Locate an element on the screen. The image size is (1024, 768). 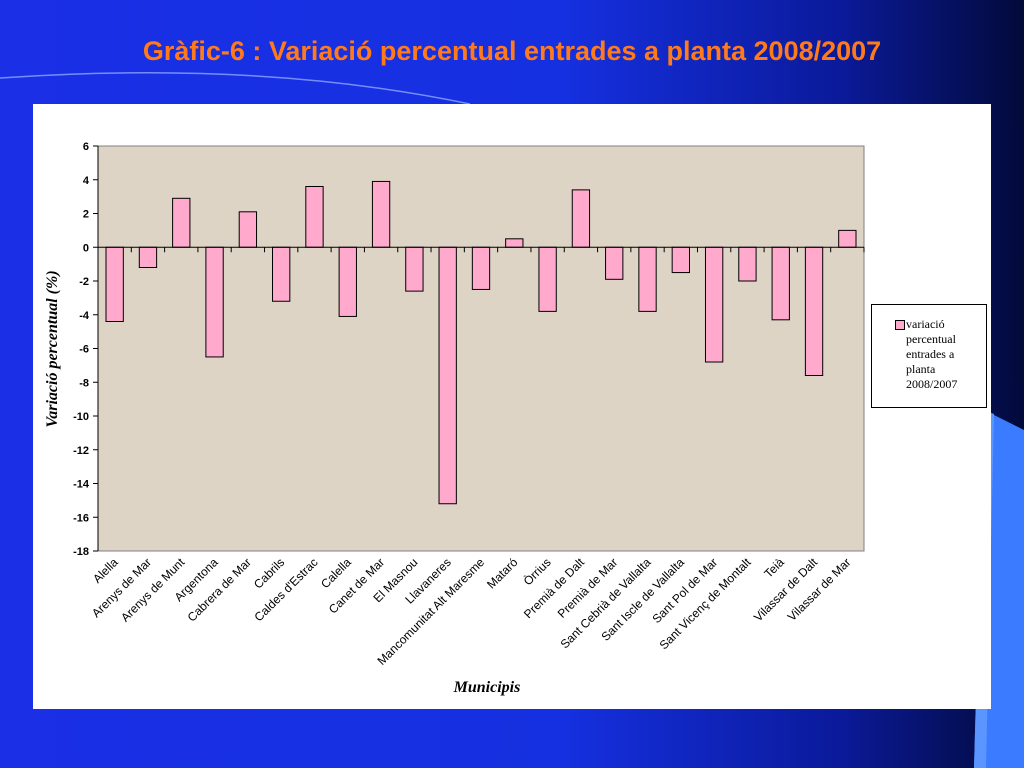
y-tick-label: -10 is located at coordinates (81, 417).